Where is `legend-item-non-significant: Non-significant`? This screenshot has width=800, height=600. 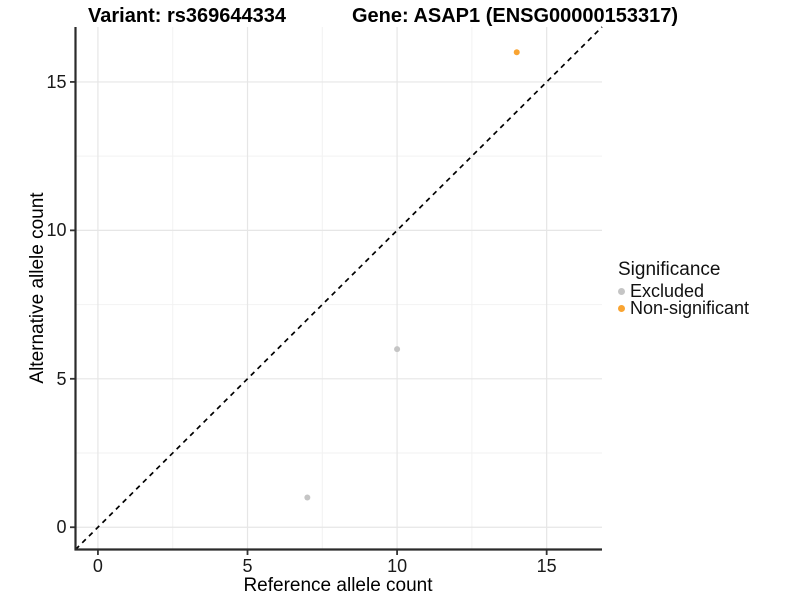
legend-item-non-significant: Non-significant is located at coordinates (684, 308).